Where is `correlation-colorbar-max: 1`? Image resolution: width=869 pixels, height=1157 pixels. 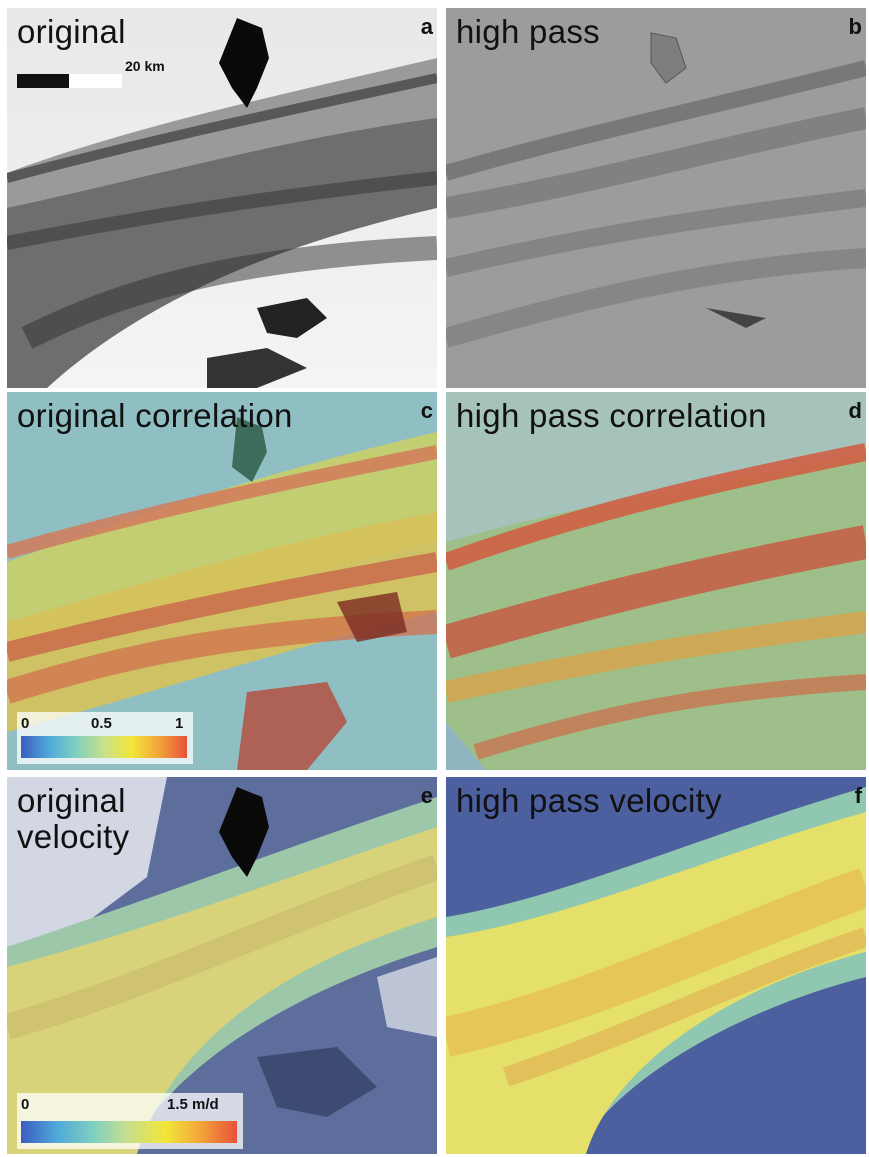
correlation-colorbar-max: 1 is located at coordinates (179, 723).